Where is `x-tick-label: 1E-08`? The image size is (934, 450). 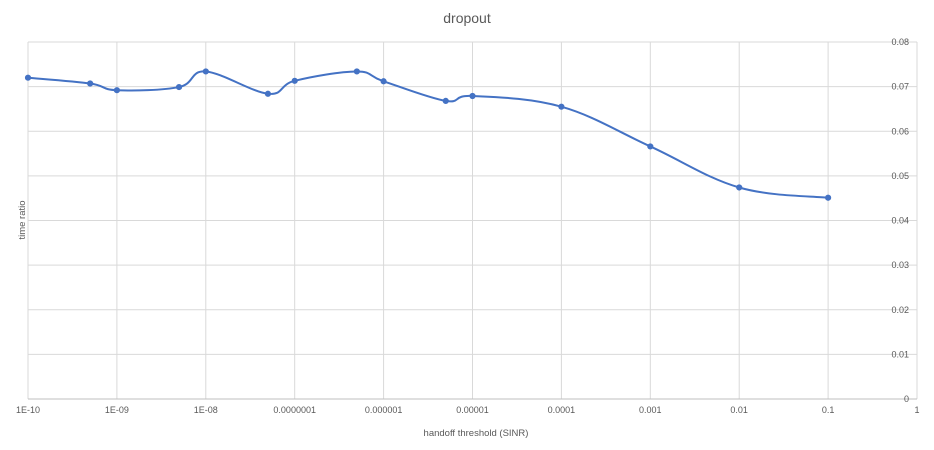 x-tick-label: 1E-08 is located at coordinates (206, 410).